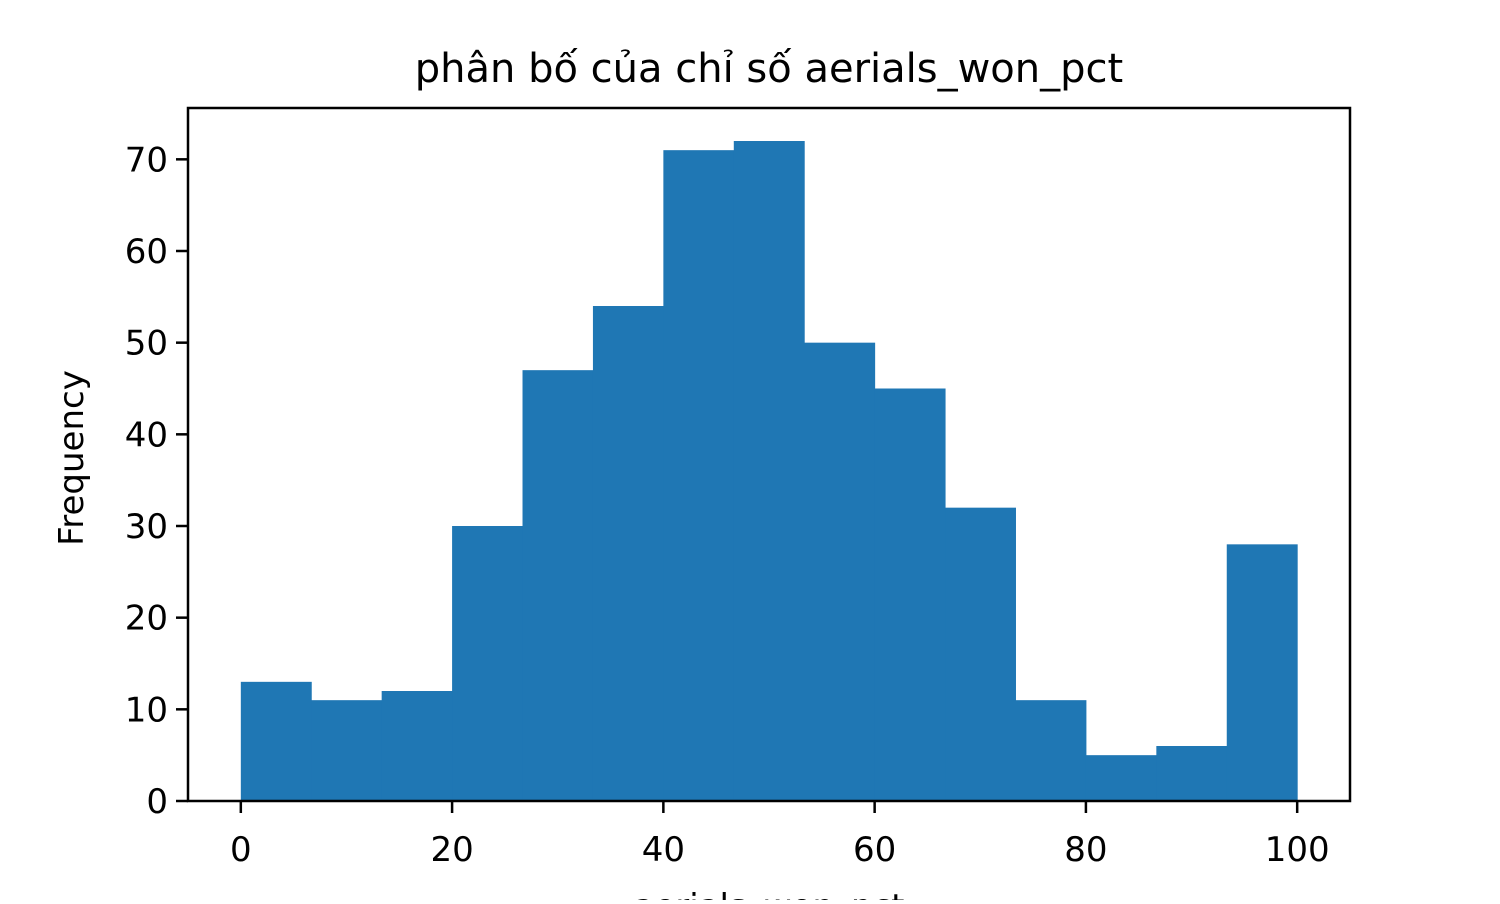  What do you see at coordinates (241, 850) in the screenshot?
I see `x-tick-label: 0` at bounding box center [241, 850].